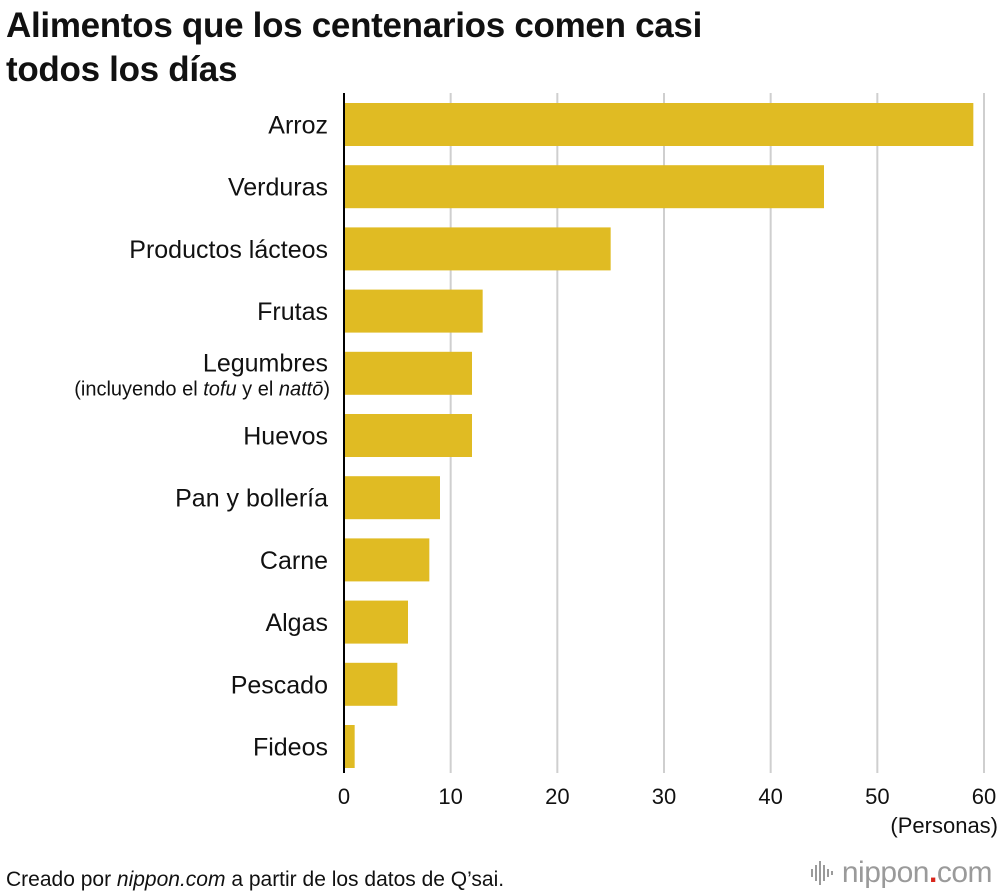  Describe the element at coordinates (984, 796) in the screenshot. I see `x-tick-label: 60` at that location.